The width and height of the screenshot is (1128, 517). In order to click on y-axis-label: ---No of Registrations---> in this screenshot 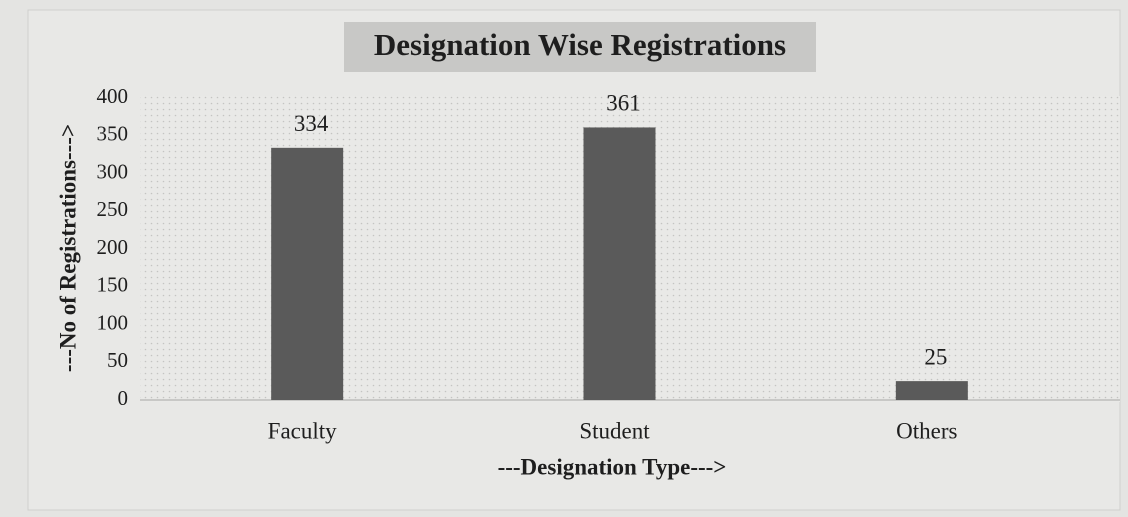, I will do `click(67, 248)`.